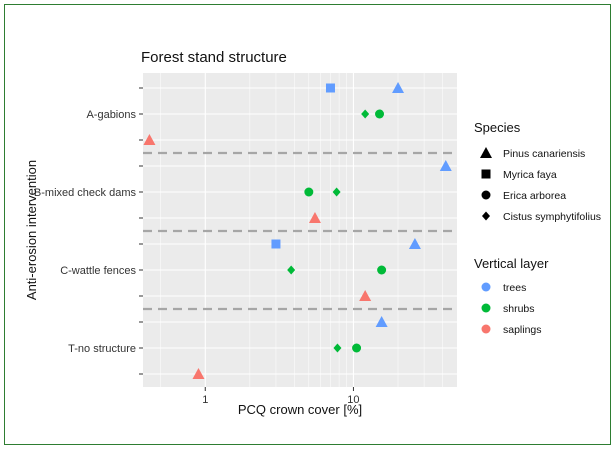 The height and width of the screenshot is (450, 616). Describe the element at coordinates (530, 175) in the screenshot. I see `legend-species-label: Myrica faya` at that location.